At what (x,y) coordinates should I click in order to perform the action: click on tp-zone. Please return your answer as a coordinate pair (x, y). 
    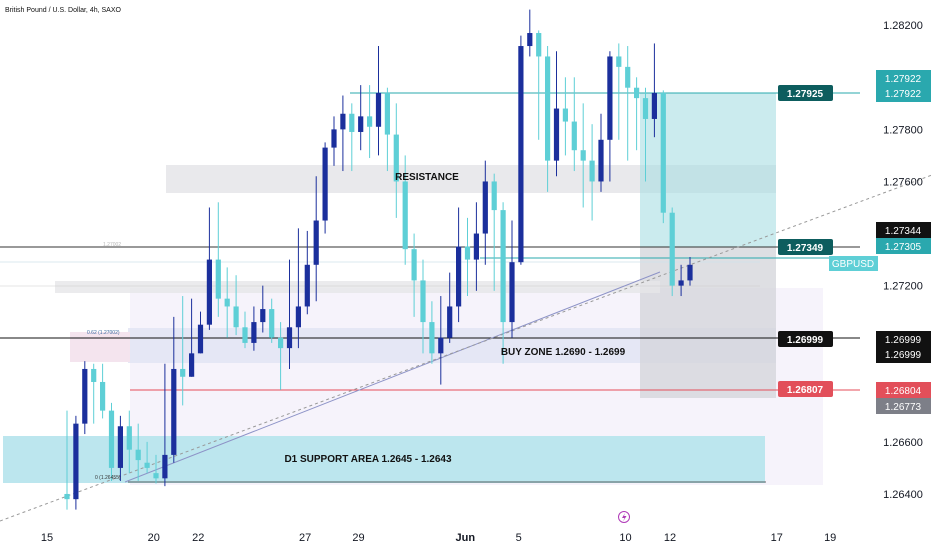
    Looking at the image, I should click on (708, 170).